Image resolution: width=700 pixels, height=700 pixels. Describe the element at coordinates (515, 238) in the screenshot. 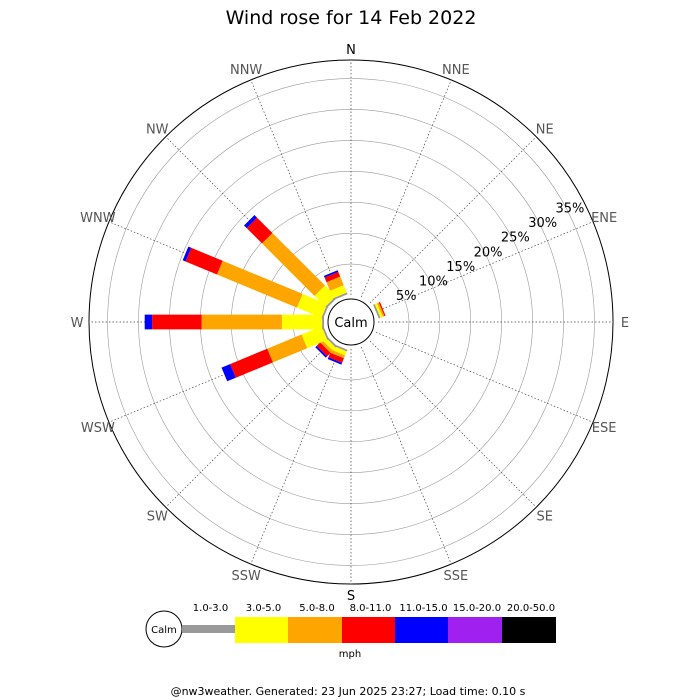

I see `radial-tick-25pct: 25%` at that location.